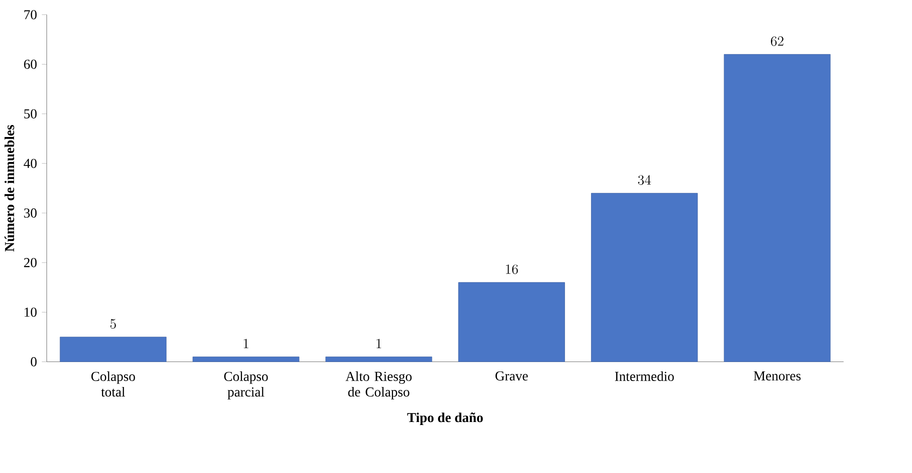 This screenshot has width=912, height=473. Describe the element at coordinates (30, 263) in the screenshot. I see `y-tick-label: 20` at that location.